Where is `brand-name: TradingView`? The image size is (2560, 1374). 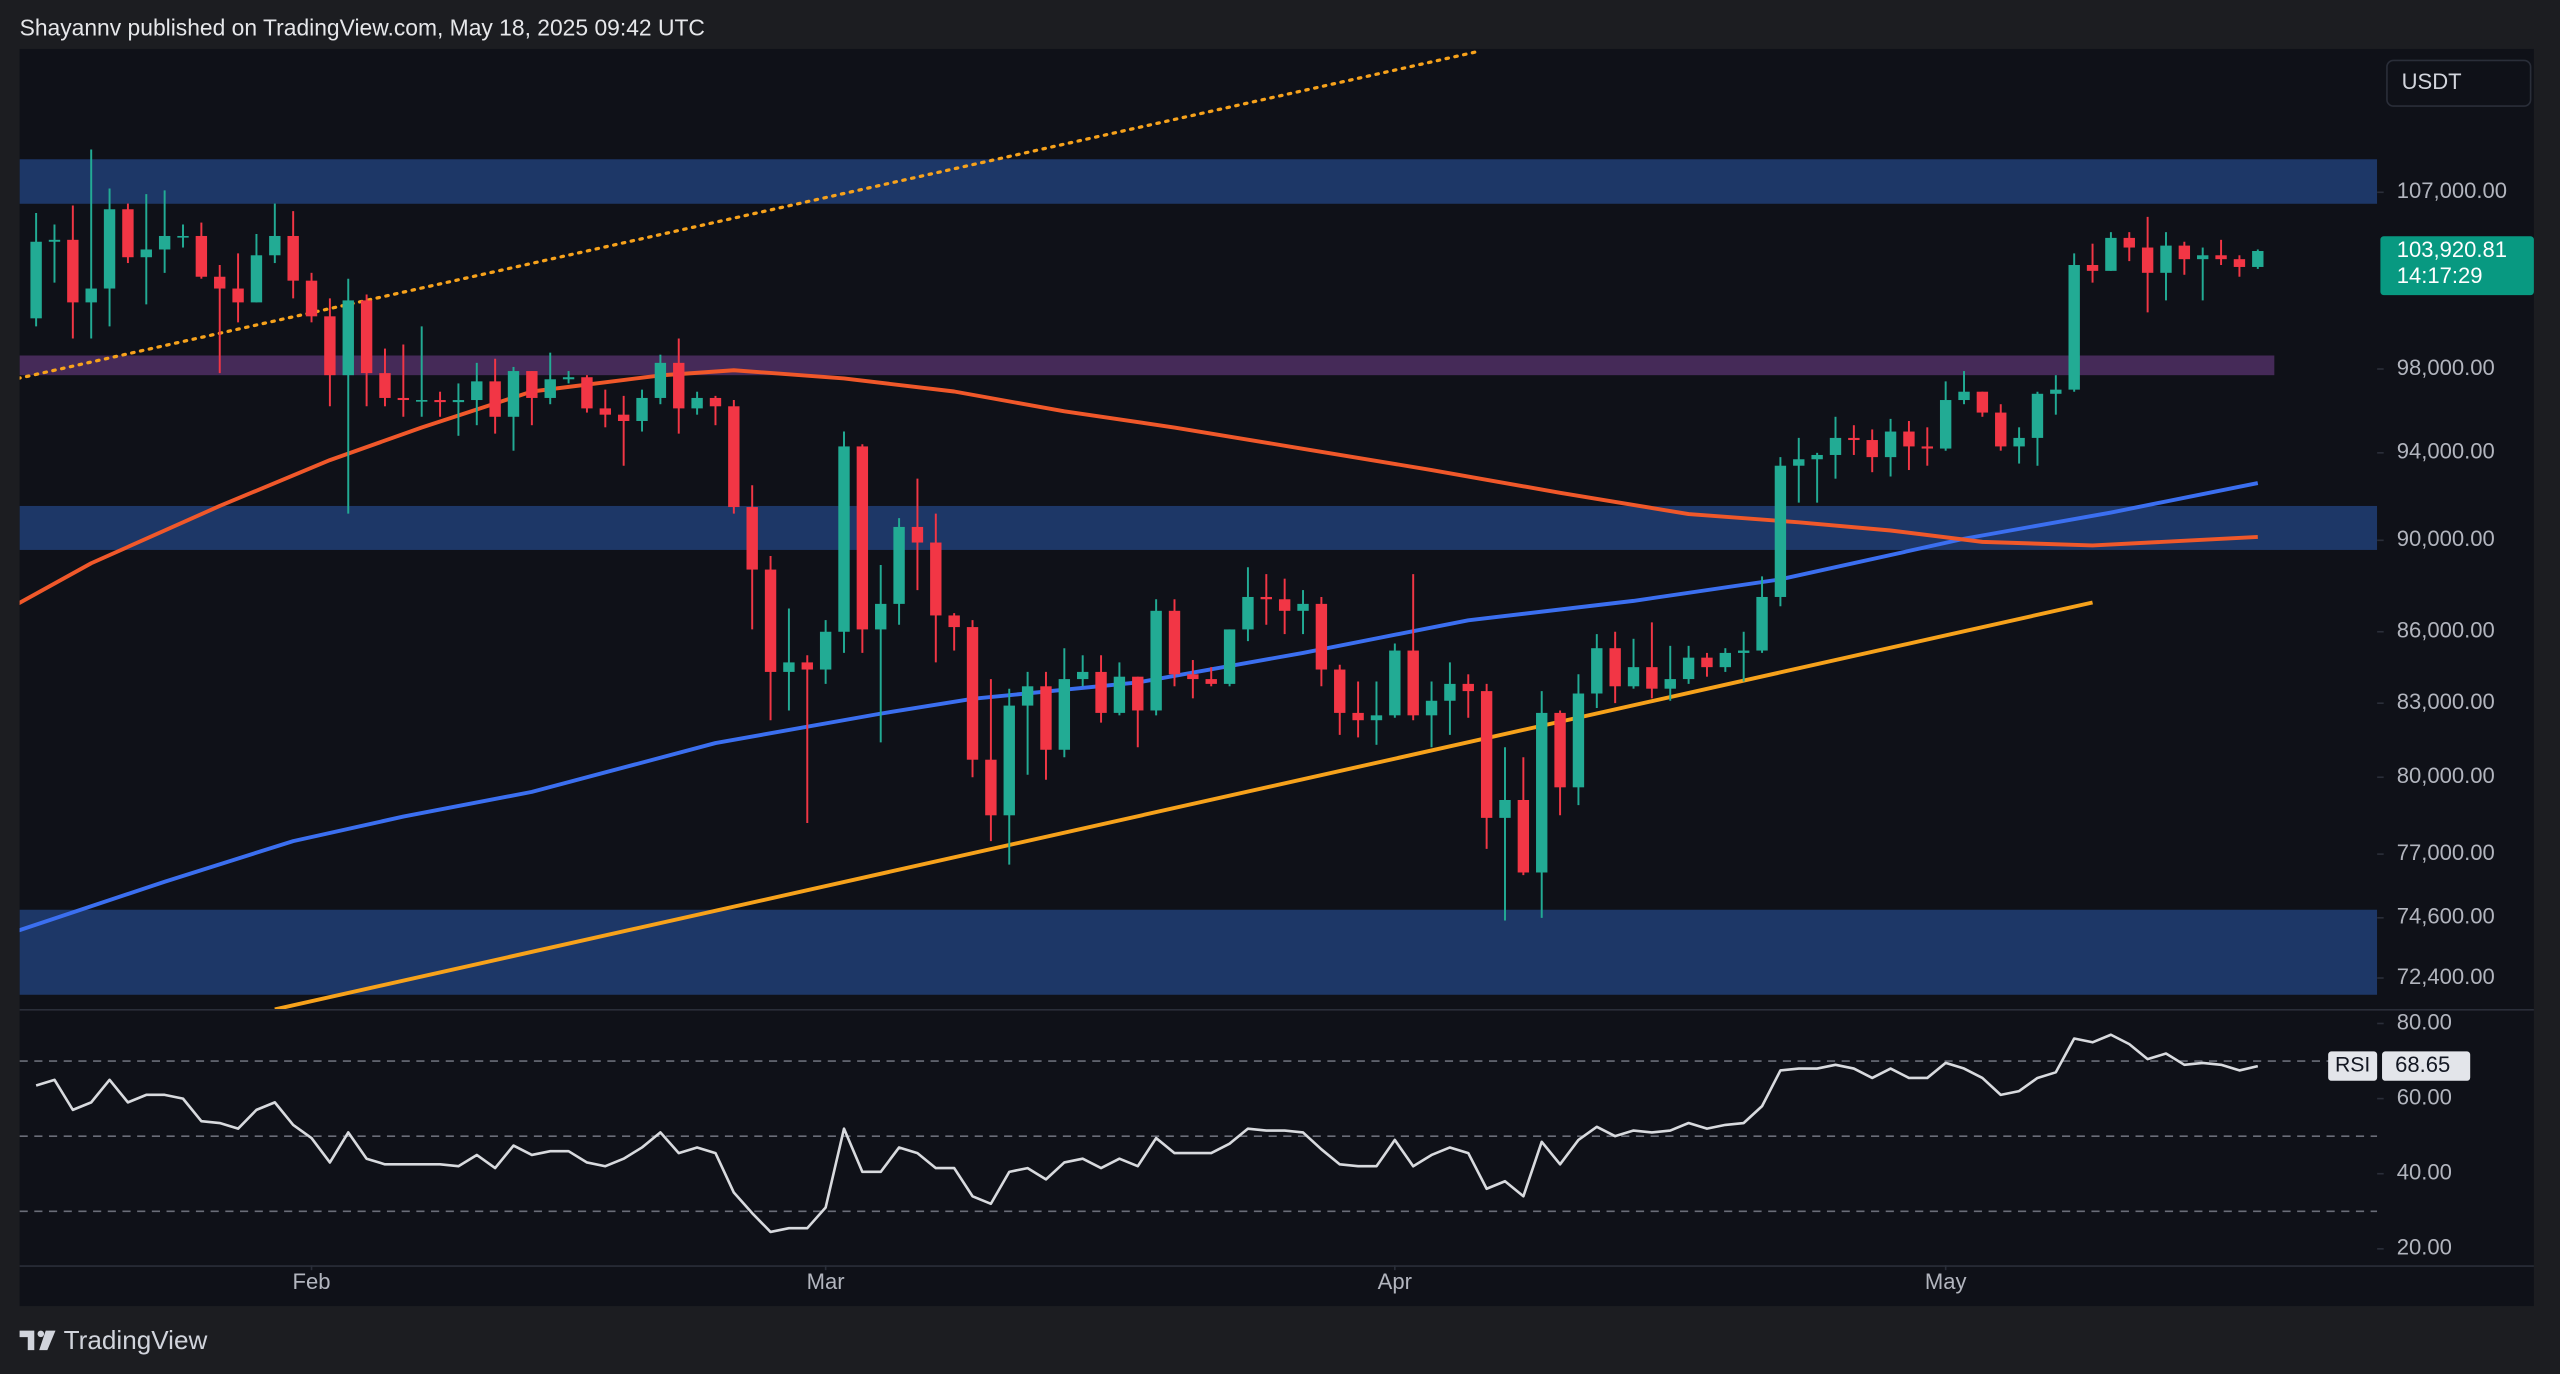 brand-name: TradingView is located at coordinates (136, 1340).